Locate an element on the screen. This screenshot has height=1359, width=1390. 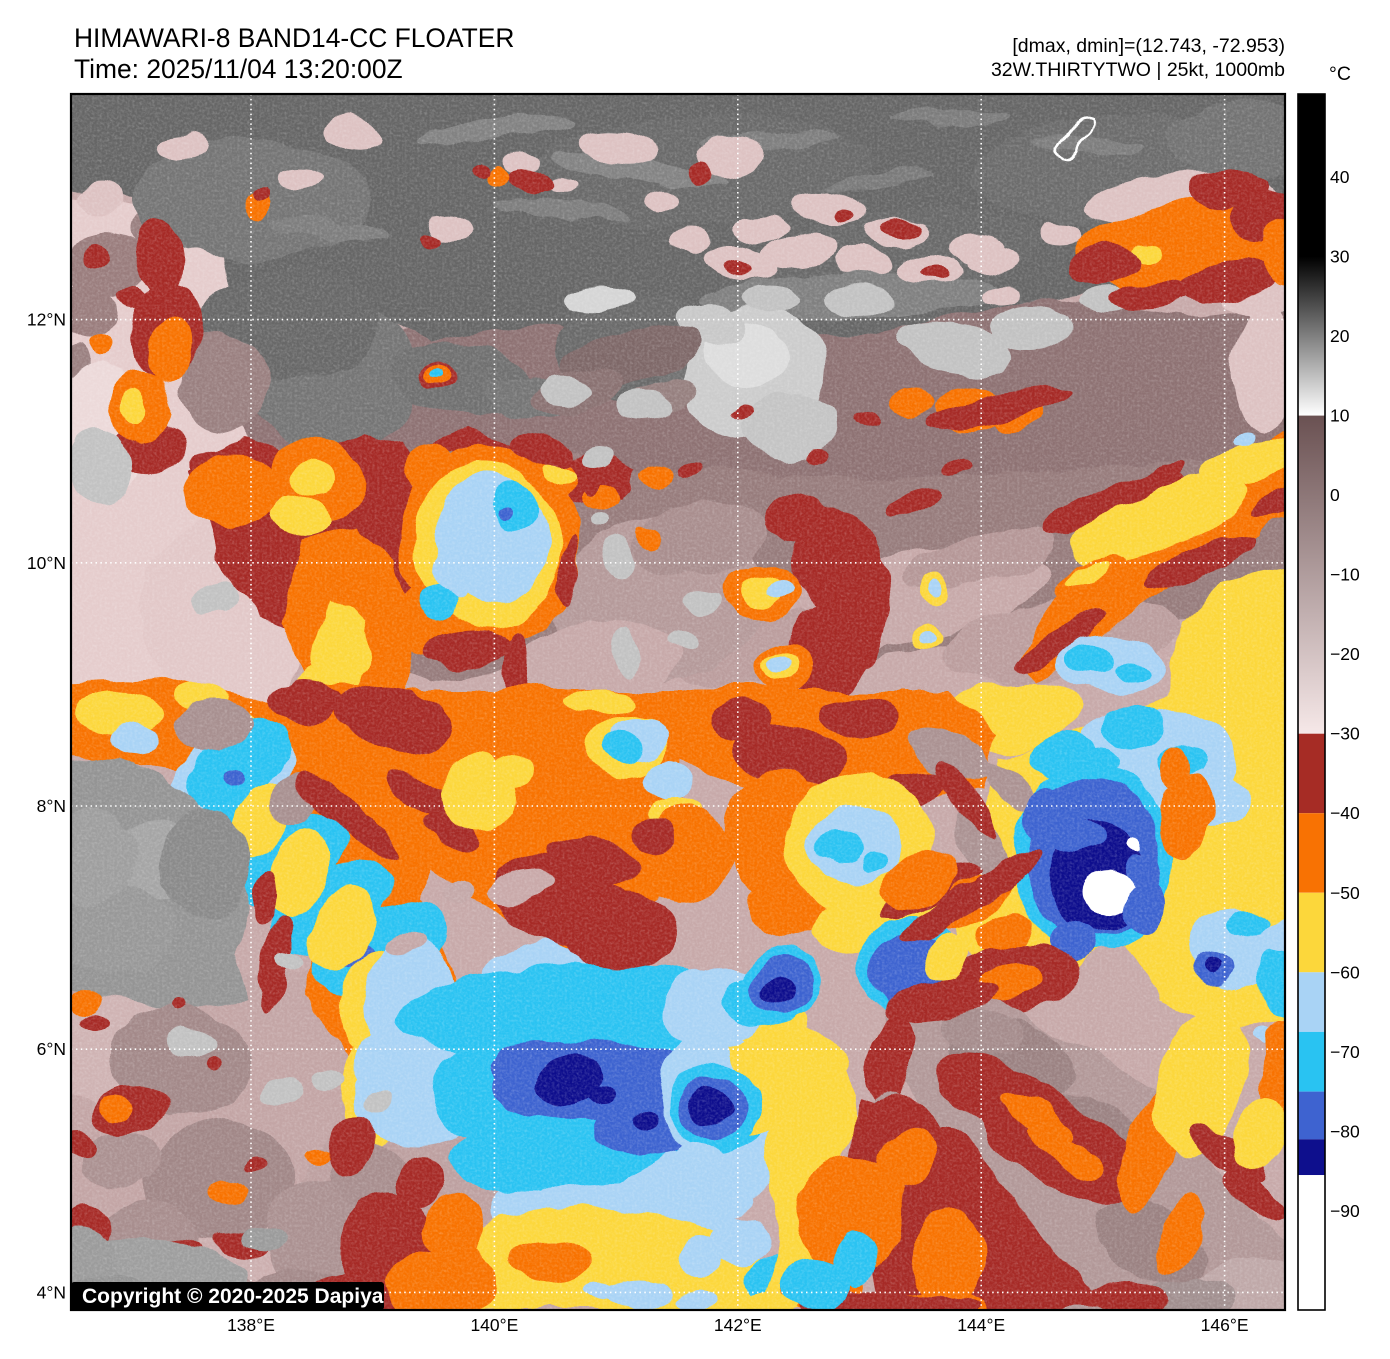
svg-text: −20 is located at coordinates (1345, 654).